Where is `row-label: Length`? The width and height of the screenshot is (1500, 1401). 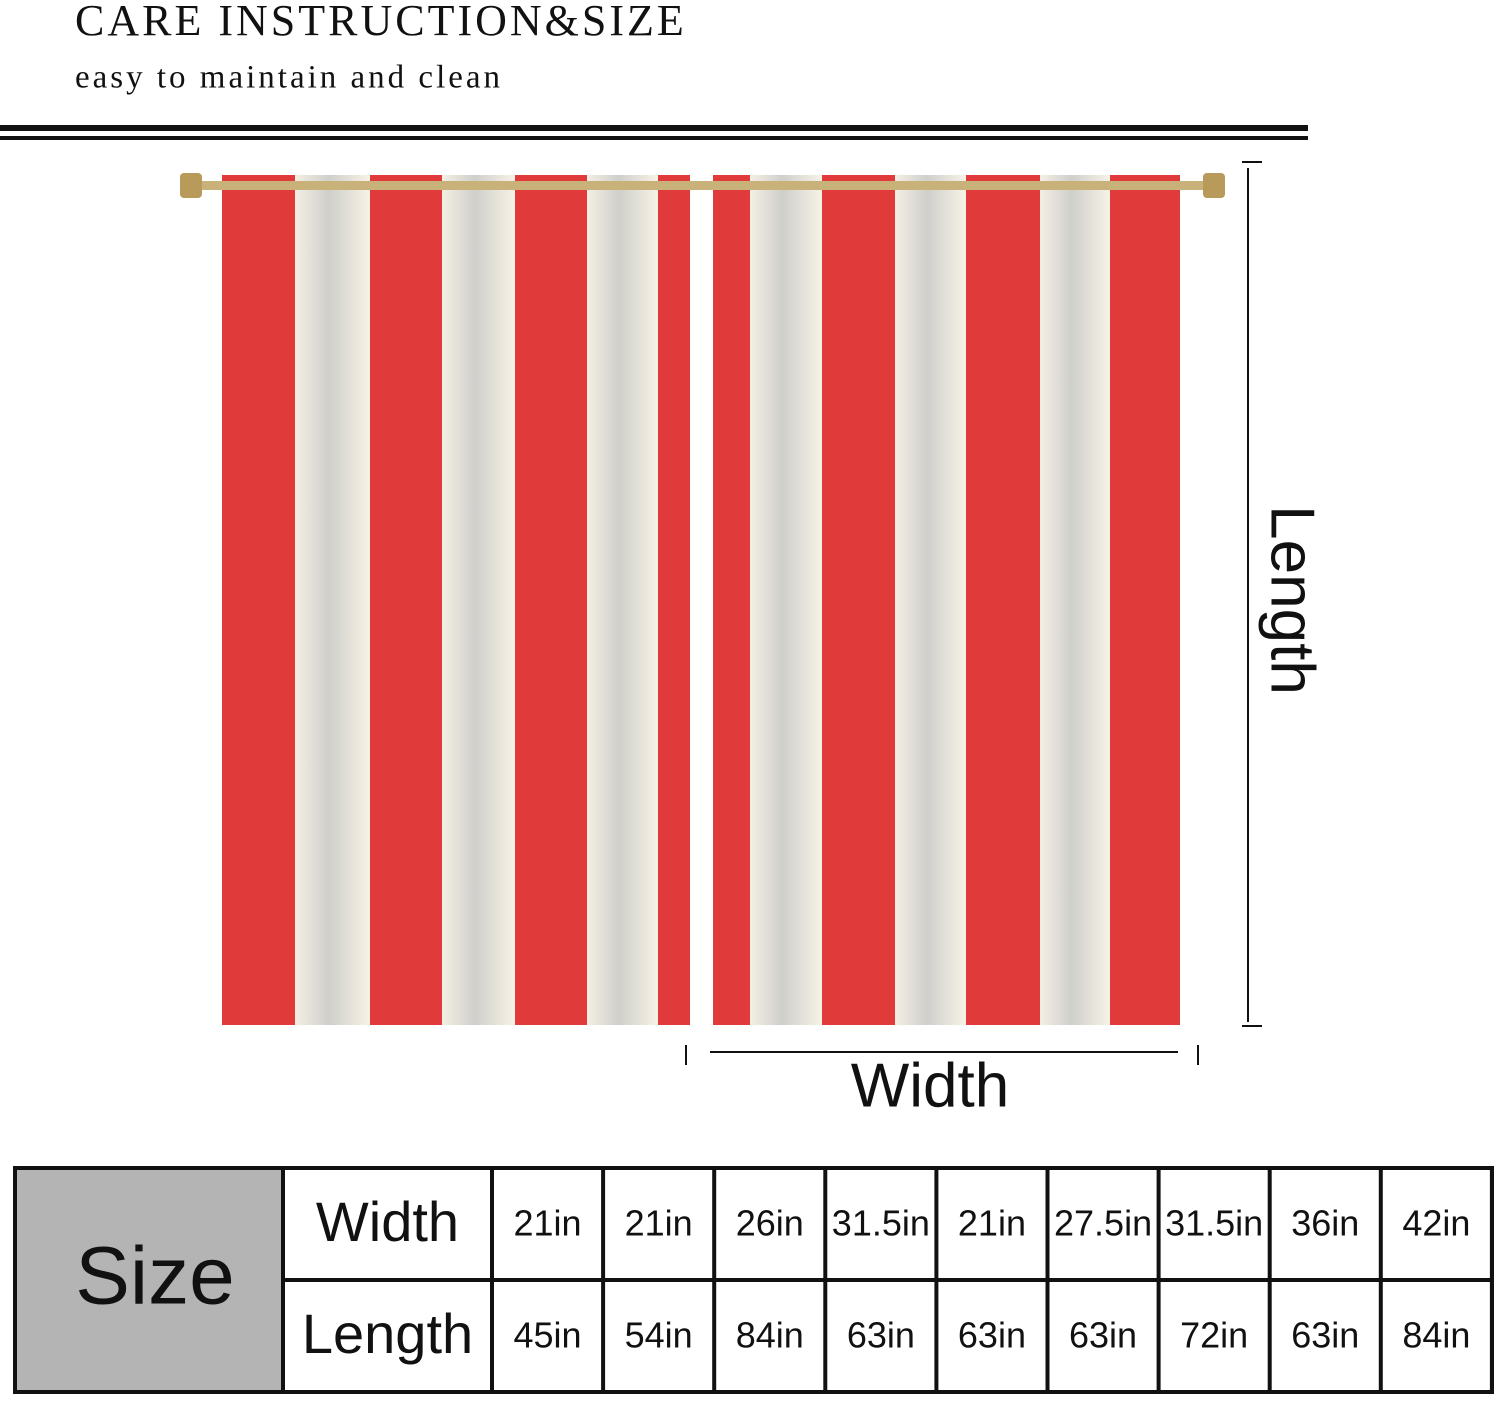
row-label: Length is located at coordinates (387, 1333).